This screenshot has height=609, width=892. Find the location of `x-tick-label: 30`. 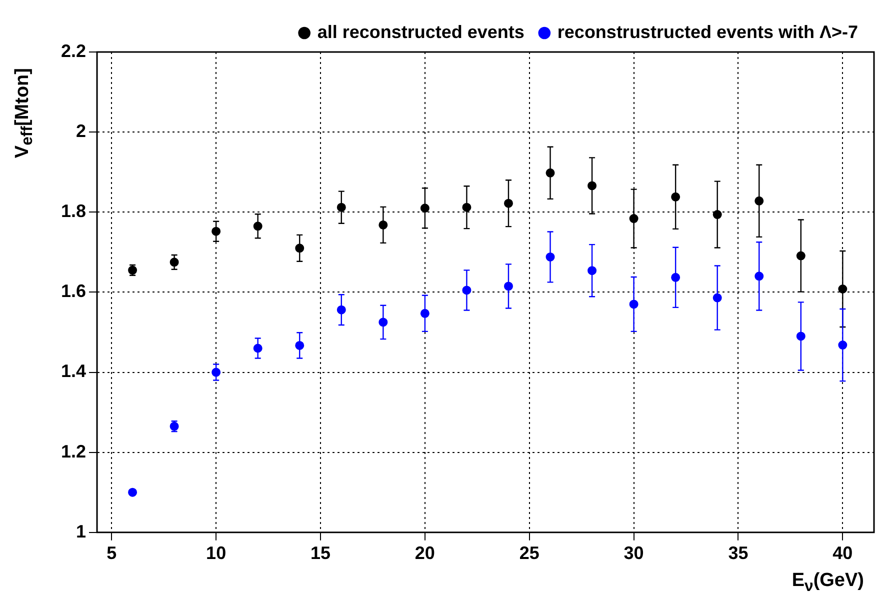

x-tick-label: 30 is located at coordinates (634, 553).